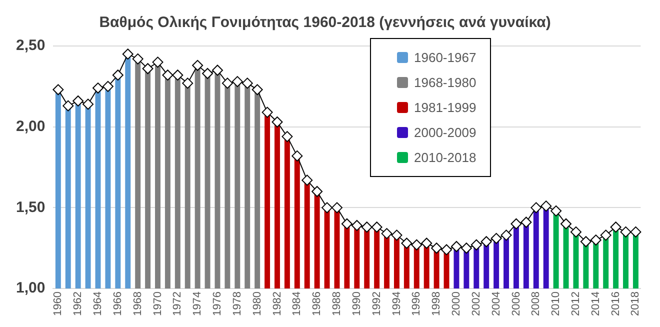 The image size is (660, 327). Describe the element at coordinates (516, 304) in the screenshot. I see `x-tick-label: 2006` at that location.